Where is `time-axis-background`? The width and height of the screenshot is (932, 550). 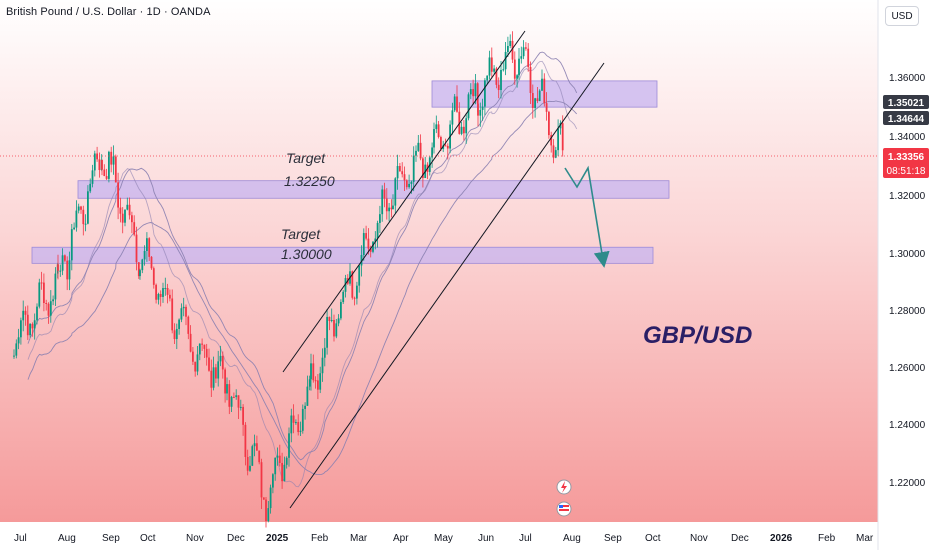 time-axis-background is located at coordinates (439, 536).